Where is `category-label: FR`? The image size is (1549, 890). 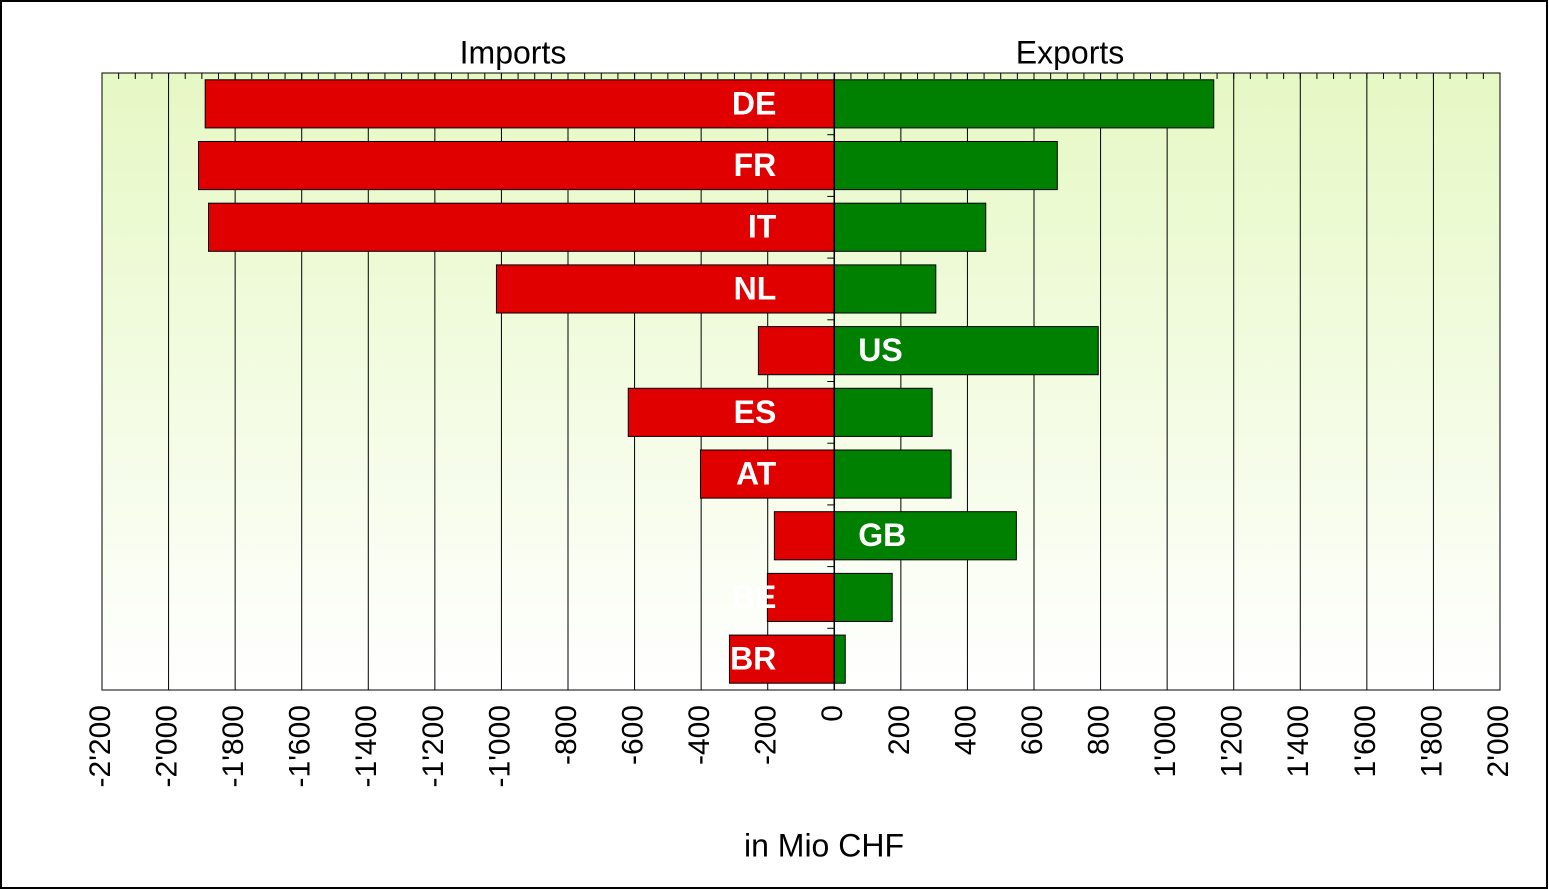
category-label: FR is located at coordinates (755, 165).